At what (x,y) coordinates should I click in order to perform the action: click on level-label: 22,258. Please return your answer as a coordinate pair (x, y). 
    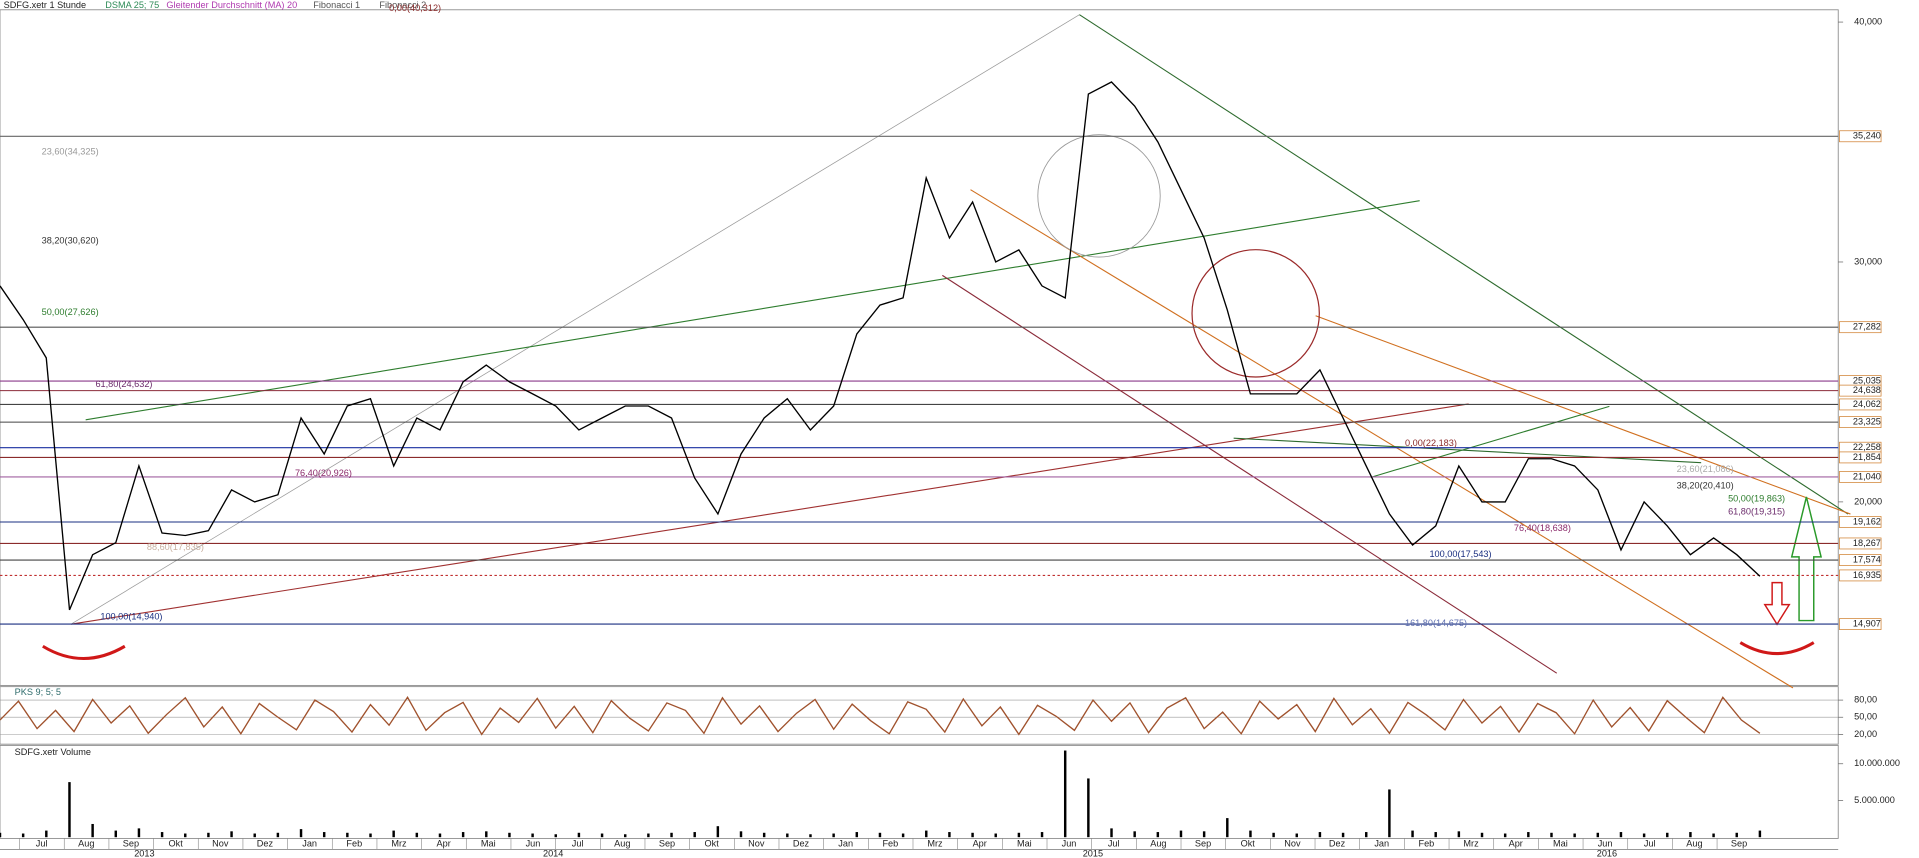
    Looking at the image, I should click on (1867, 447).